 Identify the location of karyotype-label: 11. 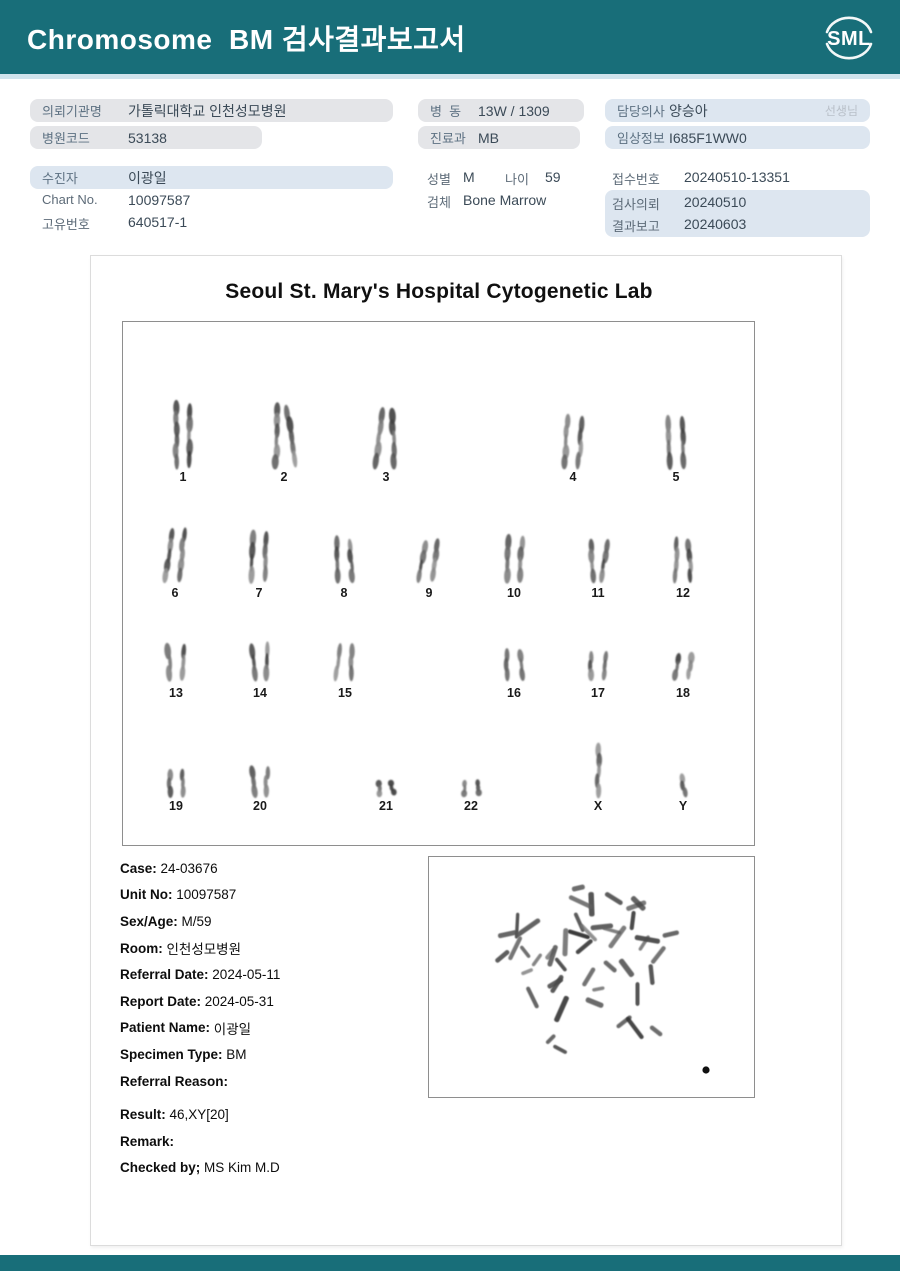
(597, 593).